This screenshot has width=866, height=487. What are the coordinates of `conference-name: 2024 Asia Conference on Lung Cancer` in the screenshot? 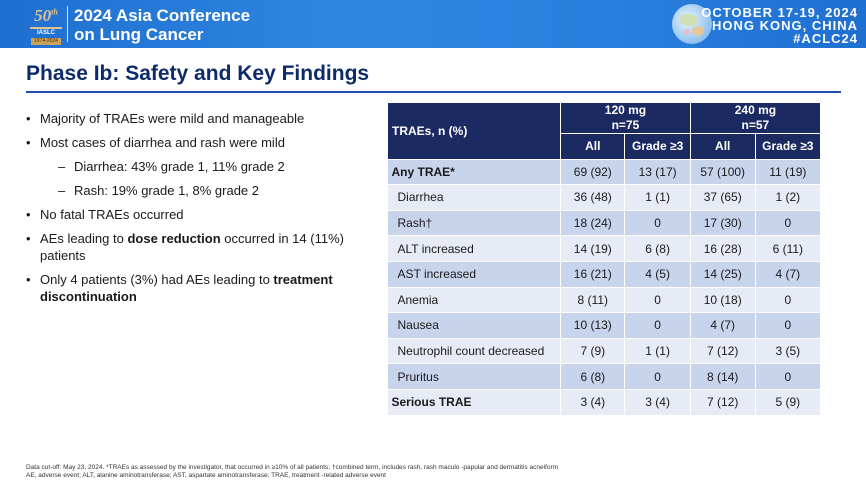 It's located at (162, 25).